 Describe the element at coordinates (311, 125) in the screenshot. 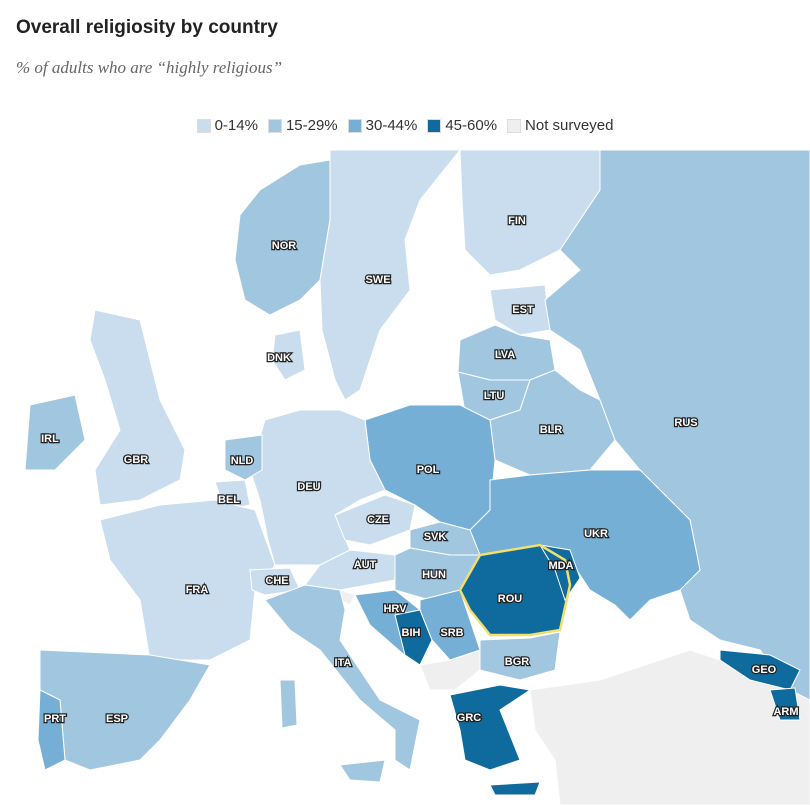

I see `legend-label: 15-29%` at that location.